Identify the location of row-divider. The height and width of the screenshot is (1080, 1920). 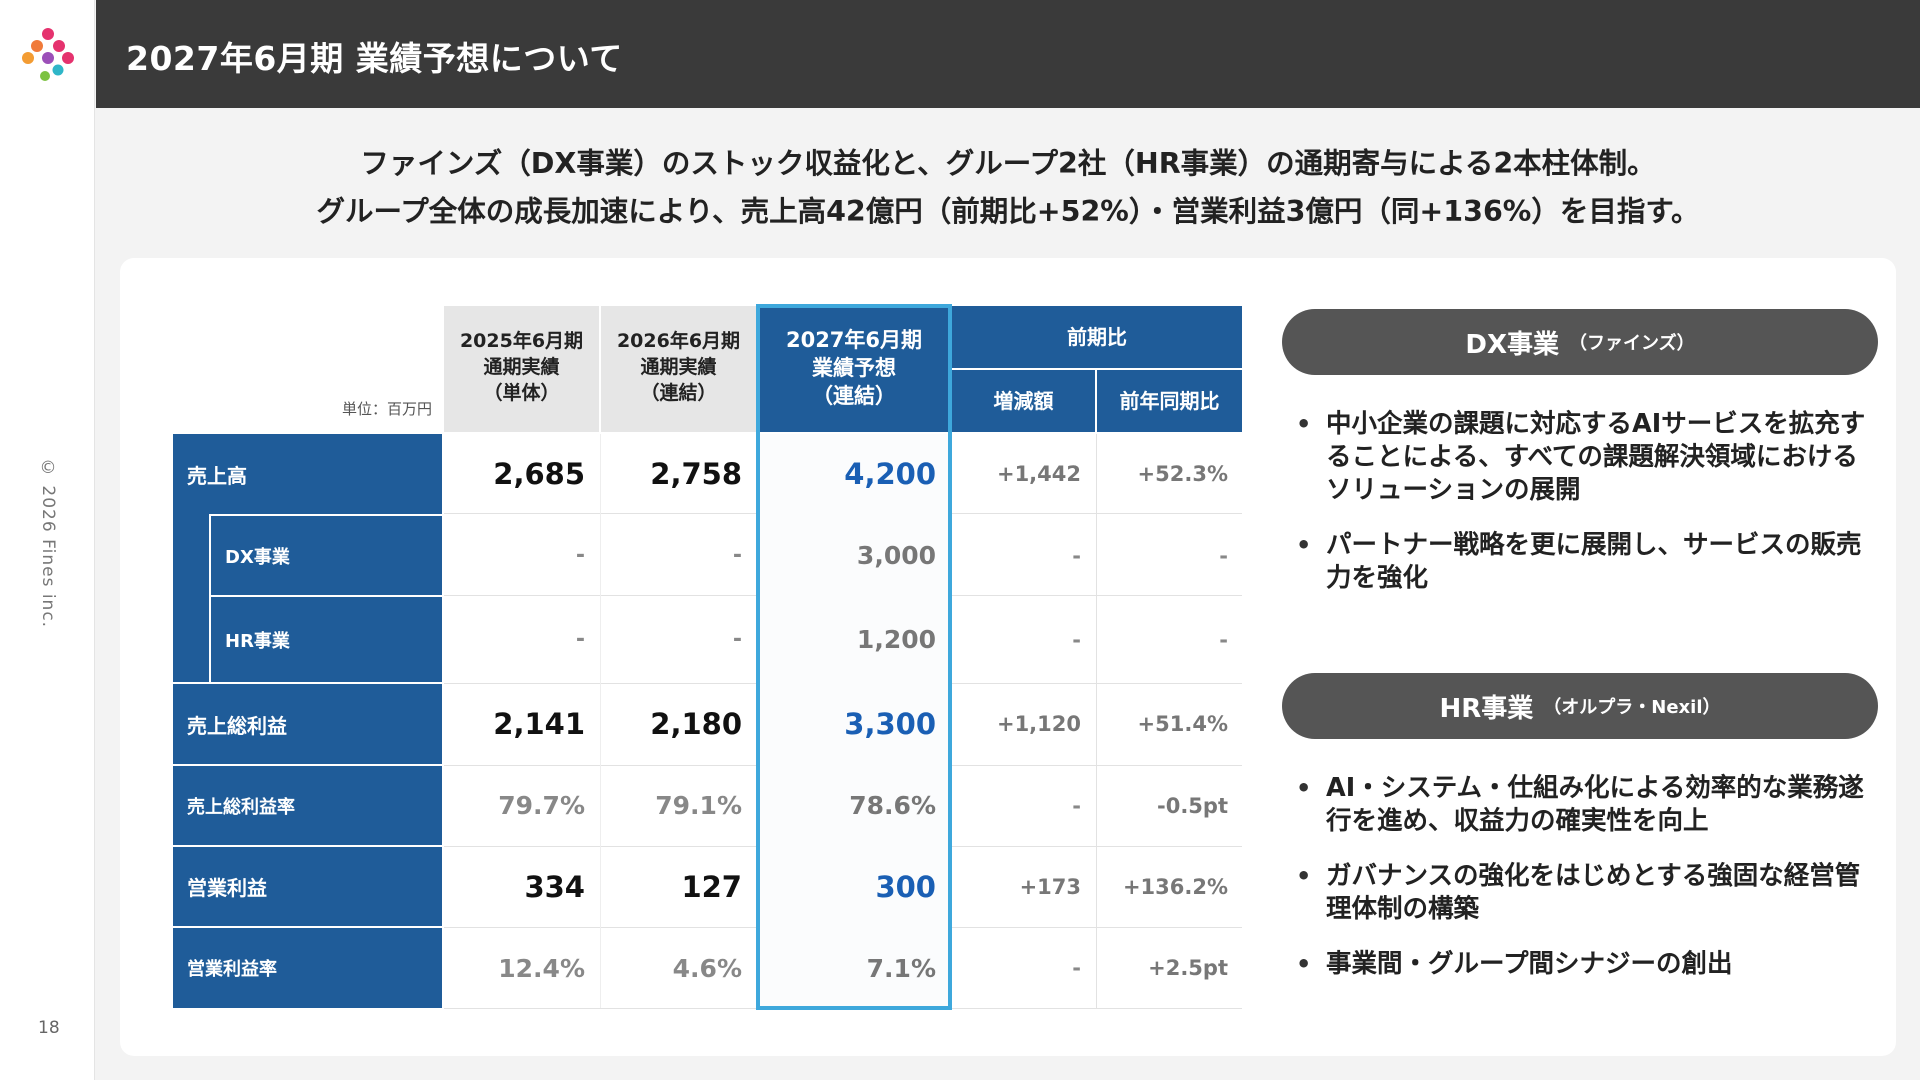
(843, 1008).